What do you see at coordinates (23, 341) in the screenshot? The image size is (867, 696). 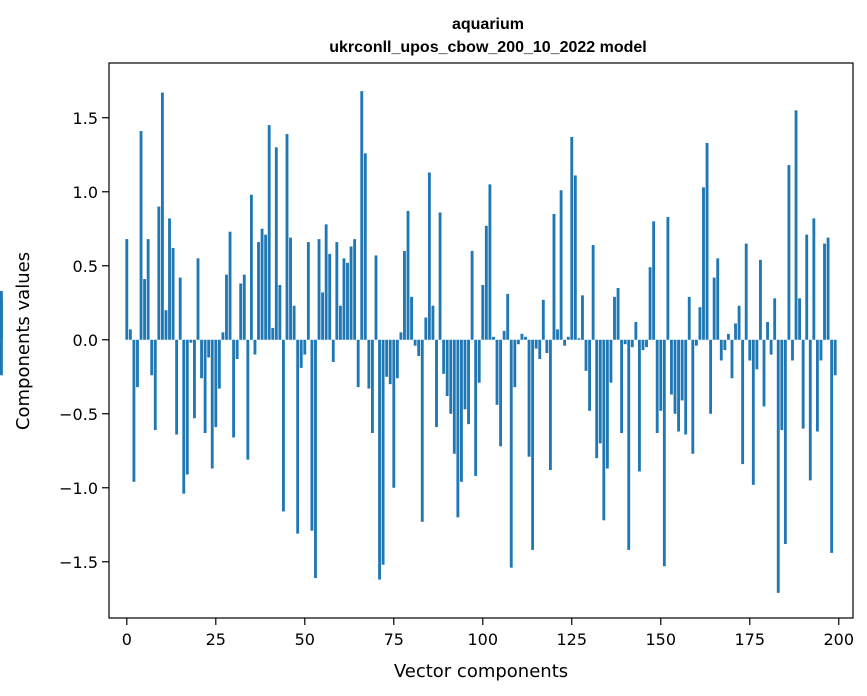 I see `y-axis-label: Components values` at bounding box center [23, 341].